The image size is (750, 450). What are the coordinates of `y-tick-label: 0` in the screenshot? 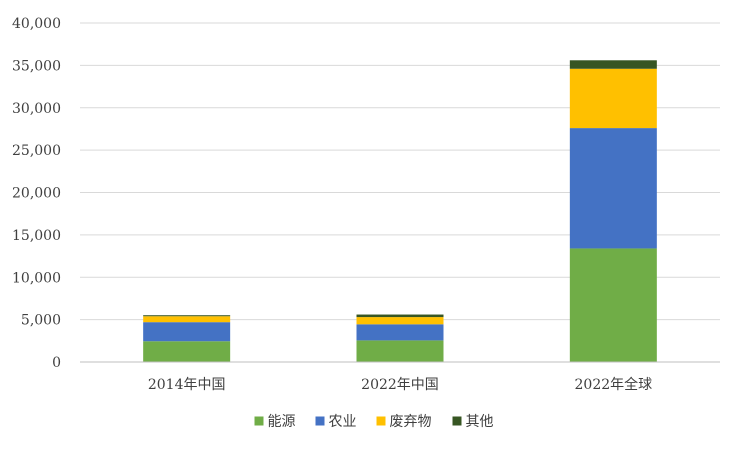 It's located at (56, 363).